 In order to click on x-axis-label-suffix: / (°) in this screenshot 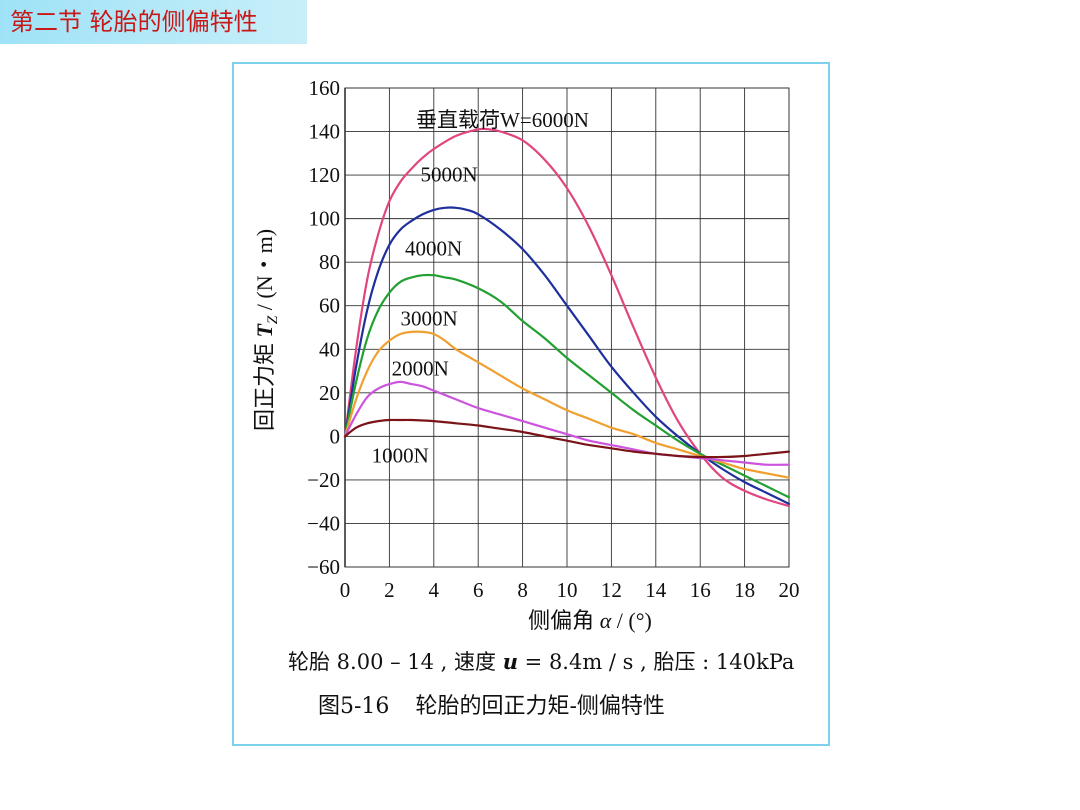, I will do `click(631, 620)`.